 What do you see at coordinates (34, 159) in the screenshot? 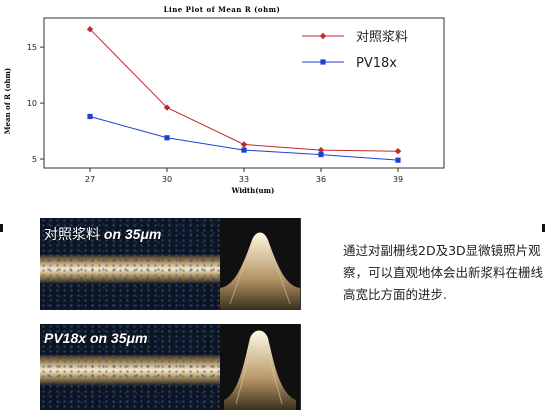
I see `y-tick-label: 5` at bounding box center [34, 159].